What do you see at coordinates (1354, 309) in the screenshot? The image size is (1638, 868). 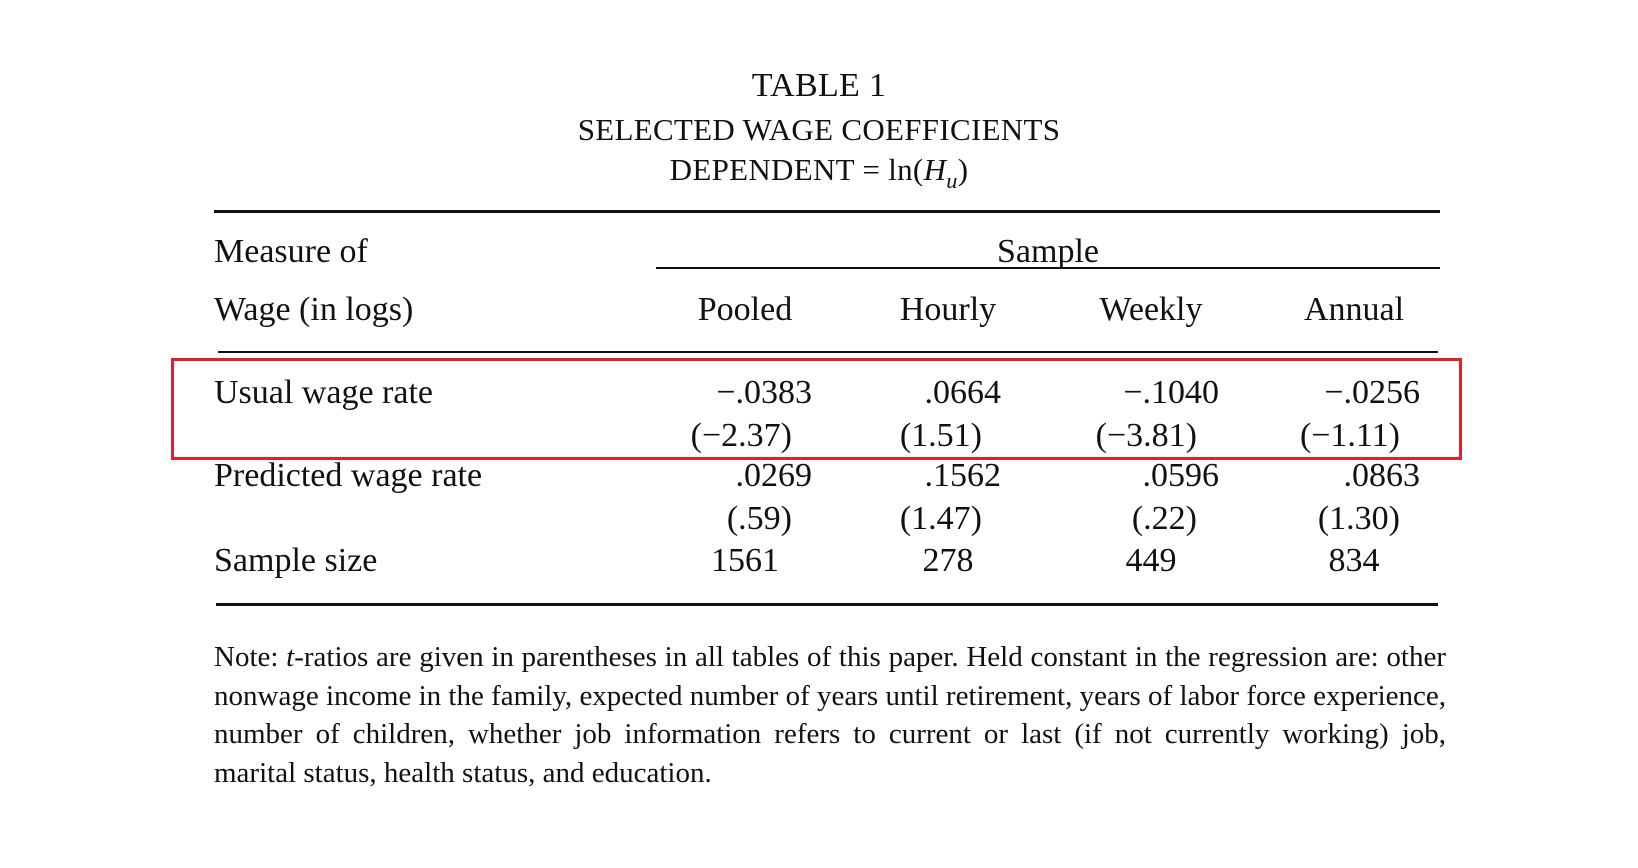 I see `column-header-annual: Annual` at bounding box center [1354, 309].